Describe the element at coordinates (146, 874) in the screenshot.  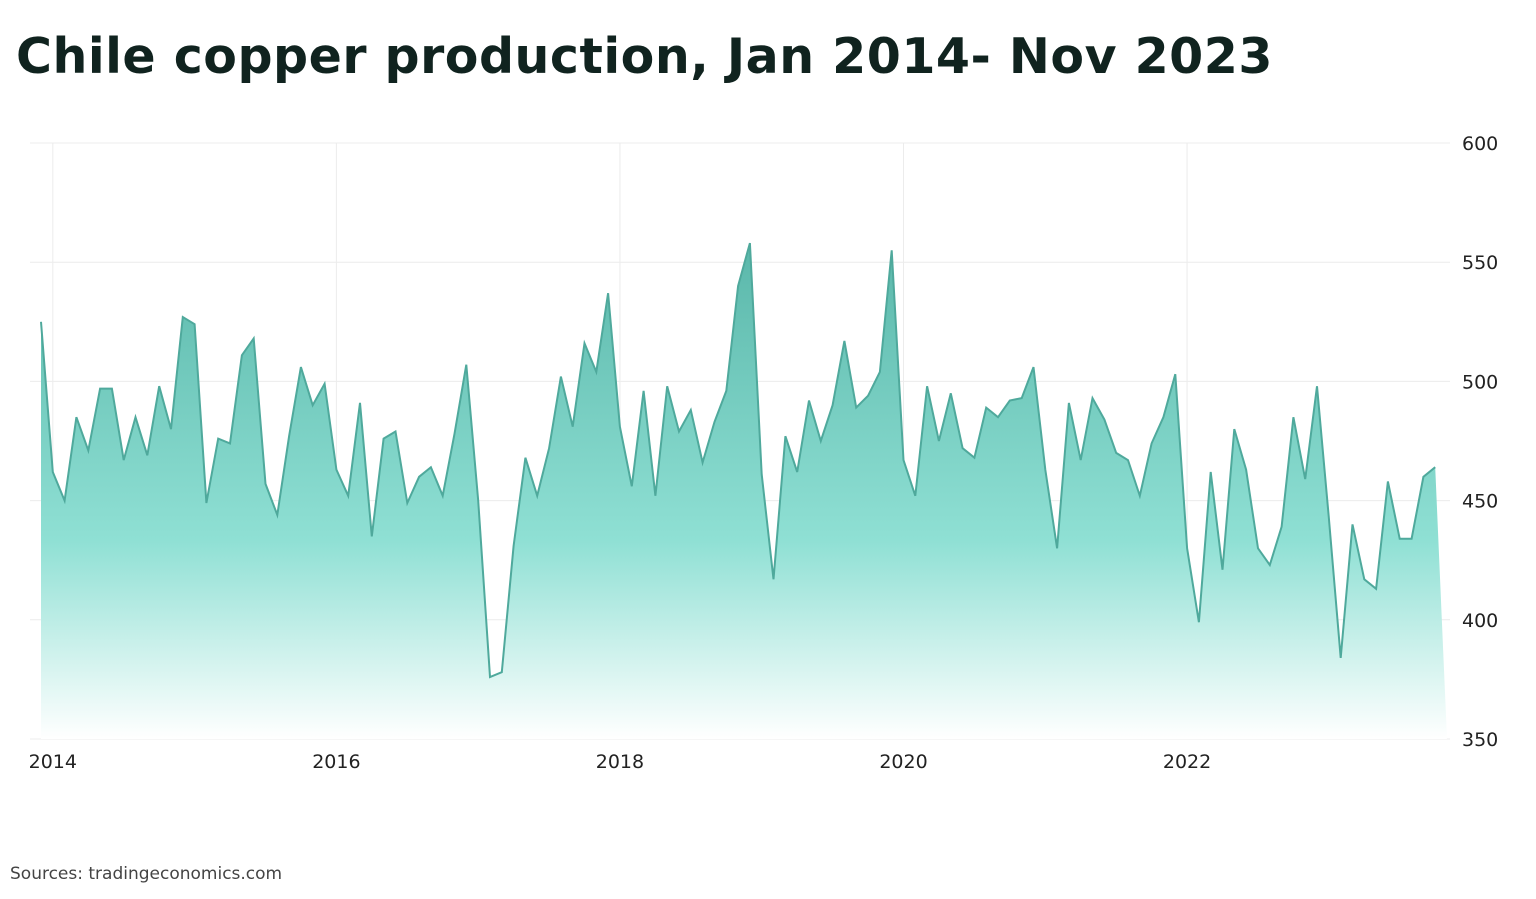
I see `source-note: Sources: tradingeconomics.com` at that location.